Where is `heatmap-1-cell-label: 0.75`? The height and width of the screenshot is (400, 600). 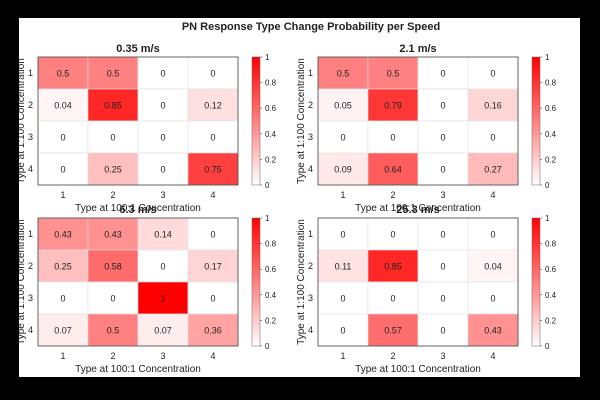
heatmap-1-cell-label: 0.75 is located at coordinates (213, 170).